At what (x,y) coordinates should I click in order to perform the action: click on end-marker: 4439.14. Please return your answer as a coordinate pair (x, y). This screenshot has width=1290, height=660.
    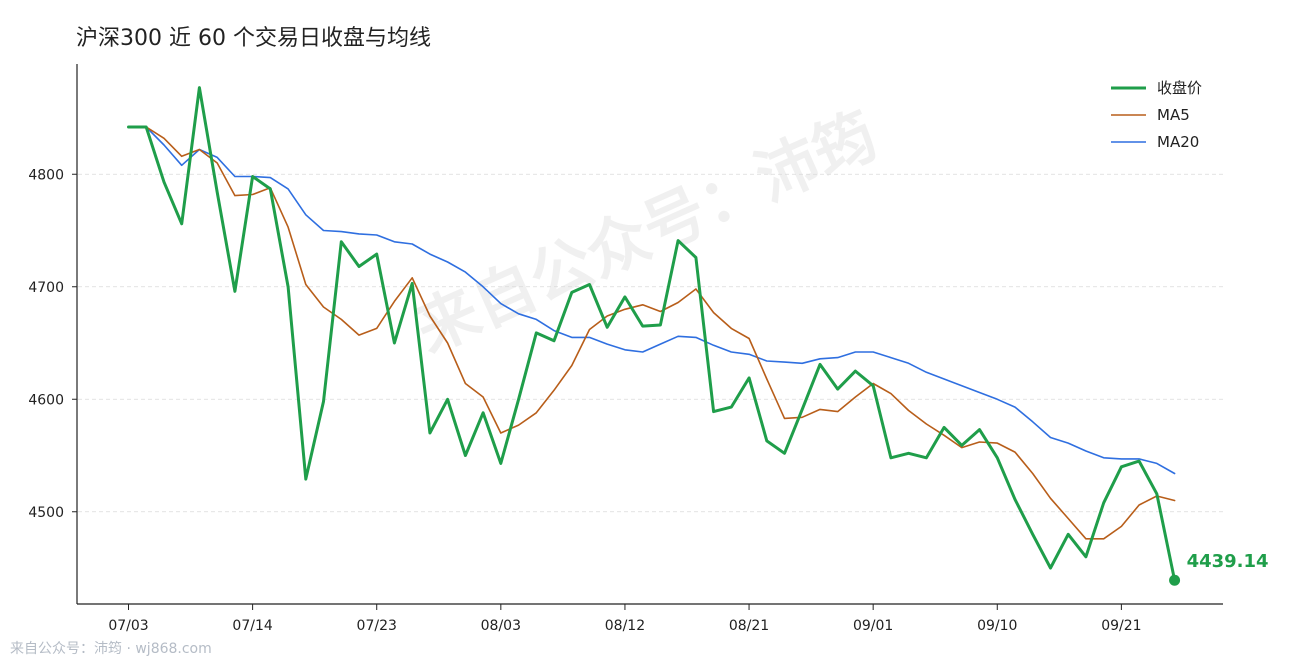
    Looking at the image, I should click on (1219, 568).